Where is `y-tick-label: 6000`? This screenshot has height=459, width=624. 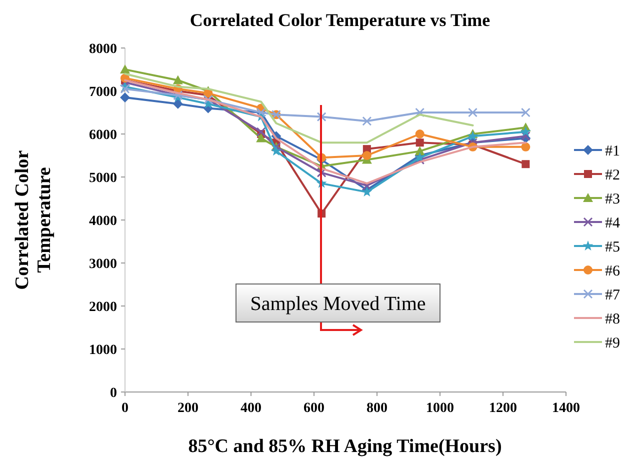
y-tick-label: 6000 is located at coordinates (103, 135).